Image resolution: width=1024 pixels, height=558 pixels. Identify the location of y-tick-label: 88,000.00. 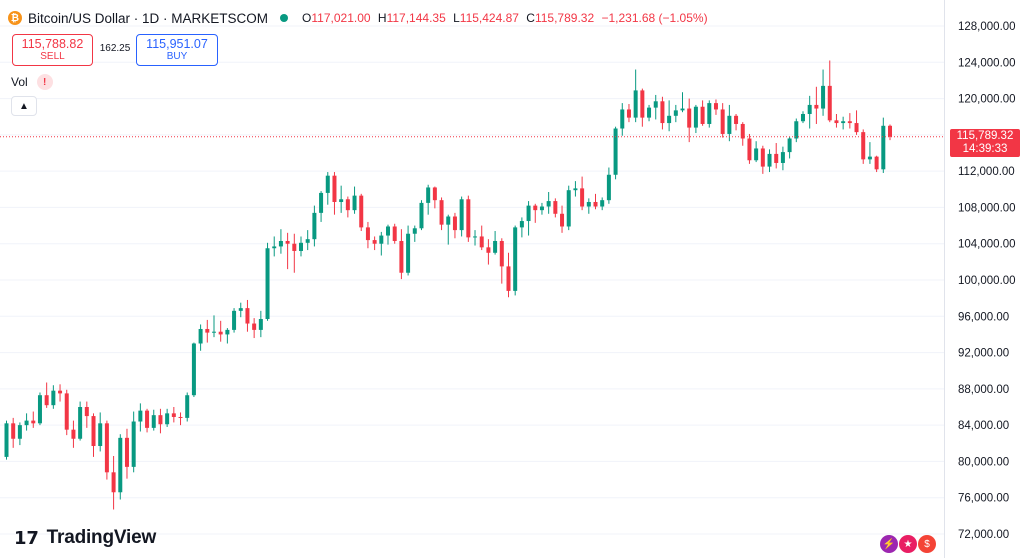
(983, 390).